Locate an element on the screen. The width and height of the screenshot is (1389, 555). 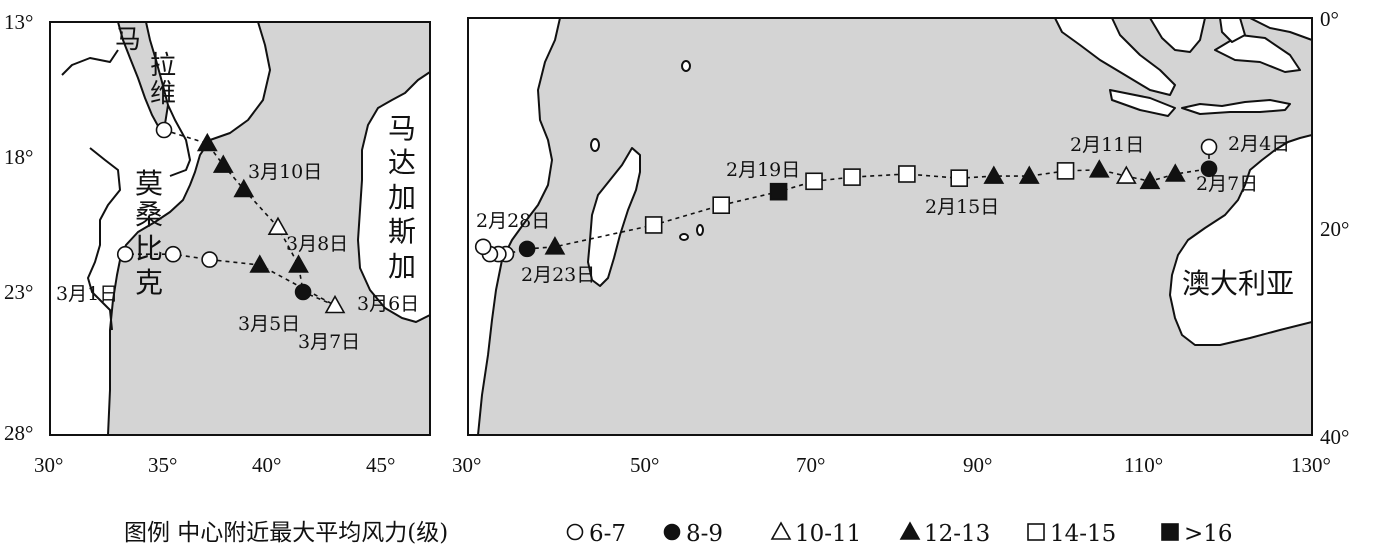
right-newguinea-land is located at coordinates (1280, 29).